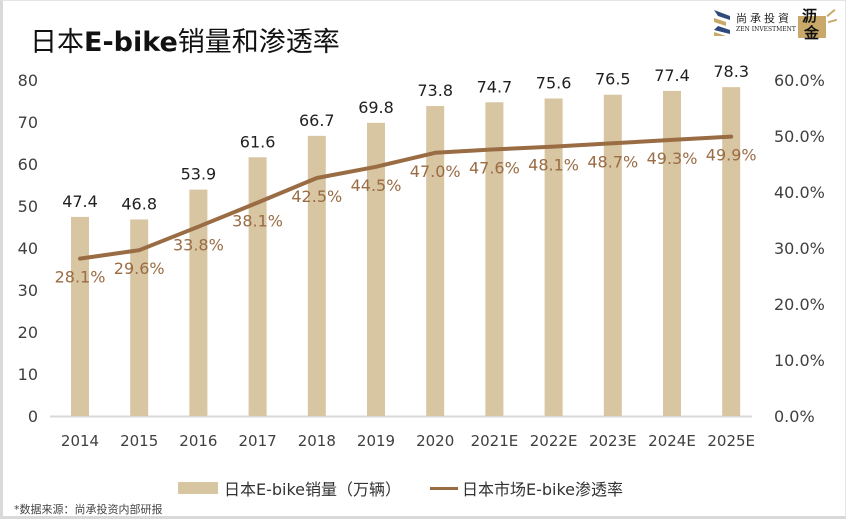  What do you see at coordinates (495, 441) in the screenshot?
I see `x-tick-label: 2021E` at bounding box center [495, 441].